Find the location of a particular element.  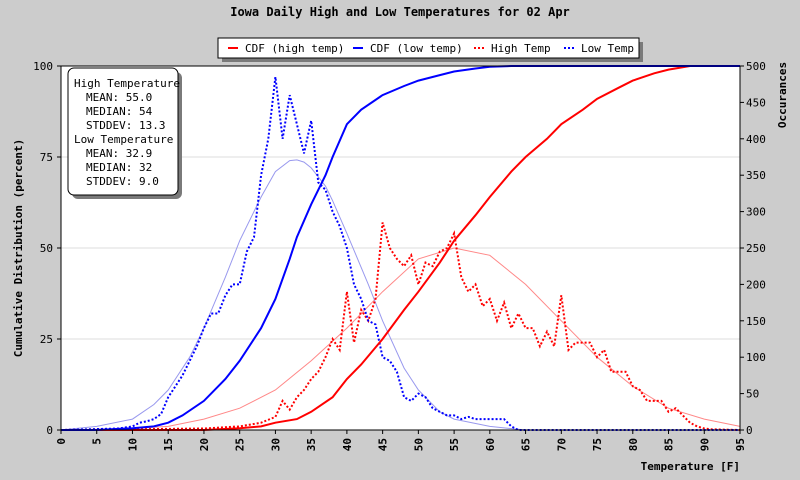

legend-label: CDF (low temp) is located at coordinates (416, 48).